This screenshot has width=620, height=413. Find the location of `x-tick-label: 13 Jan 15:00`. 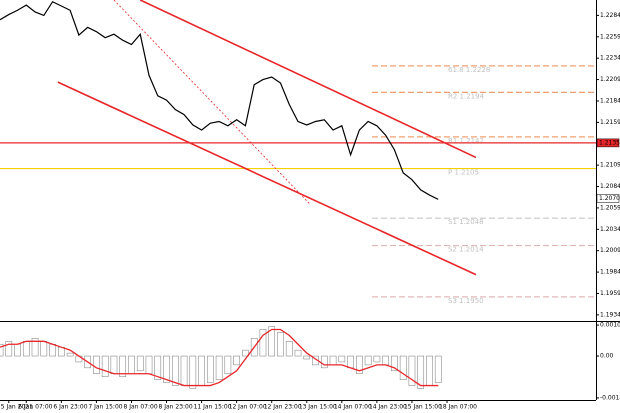

x-tick-label: 13 Jan 15:00 is located at coordinates (318, 407).